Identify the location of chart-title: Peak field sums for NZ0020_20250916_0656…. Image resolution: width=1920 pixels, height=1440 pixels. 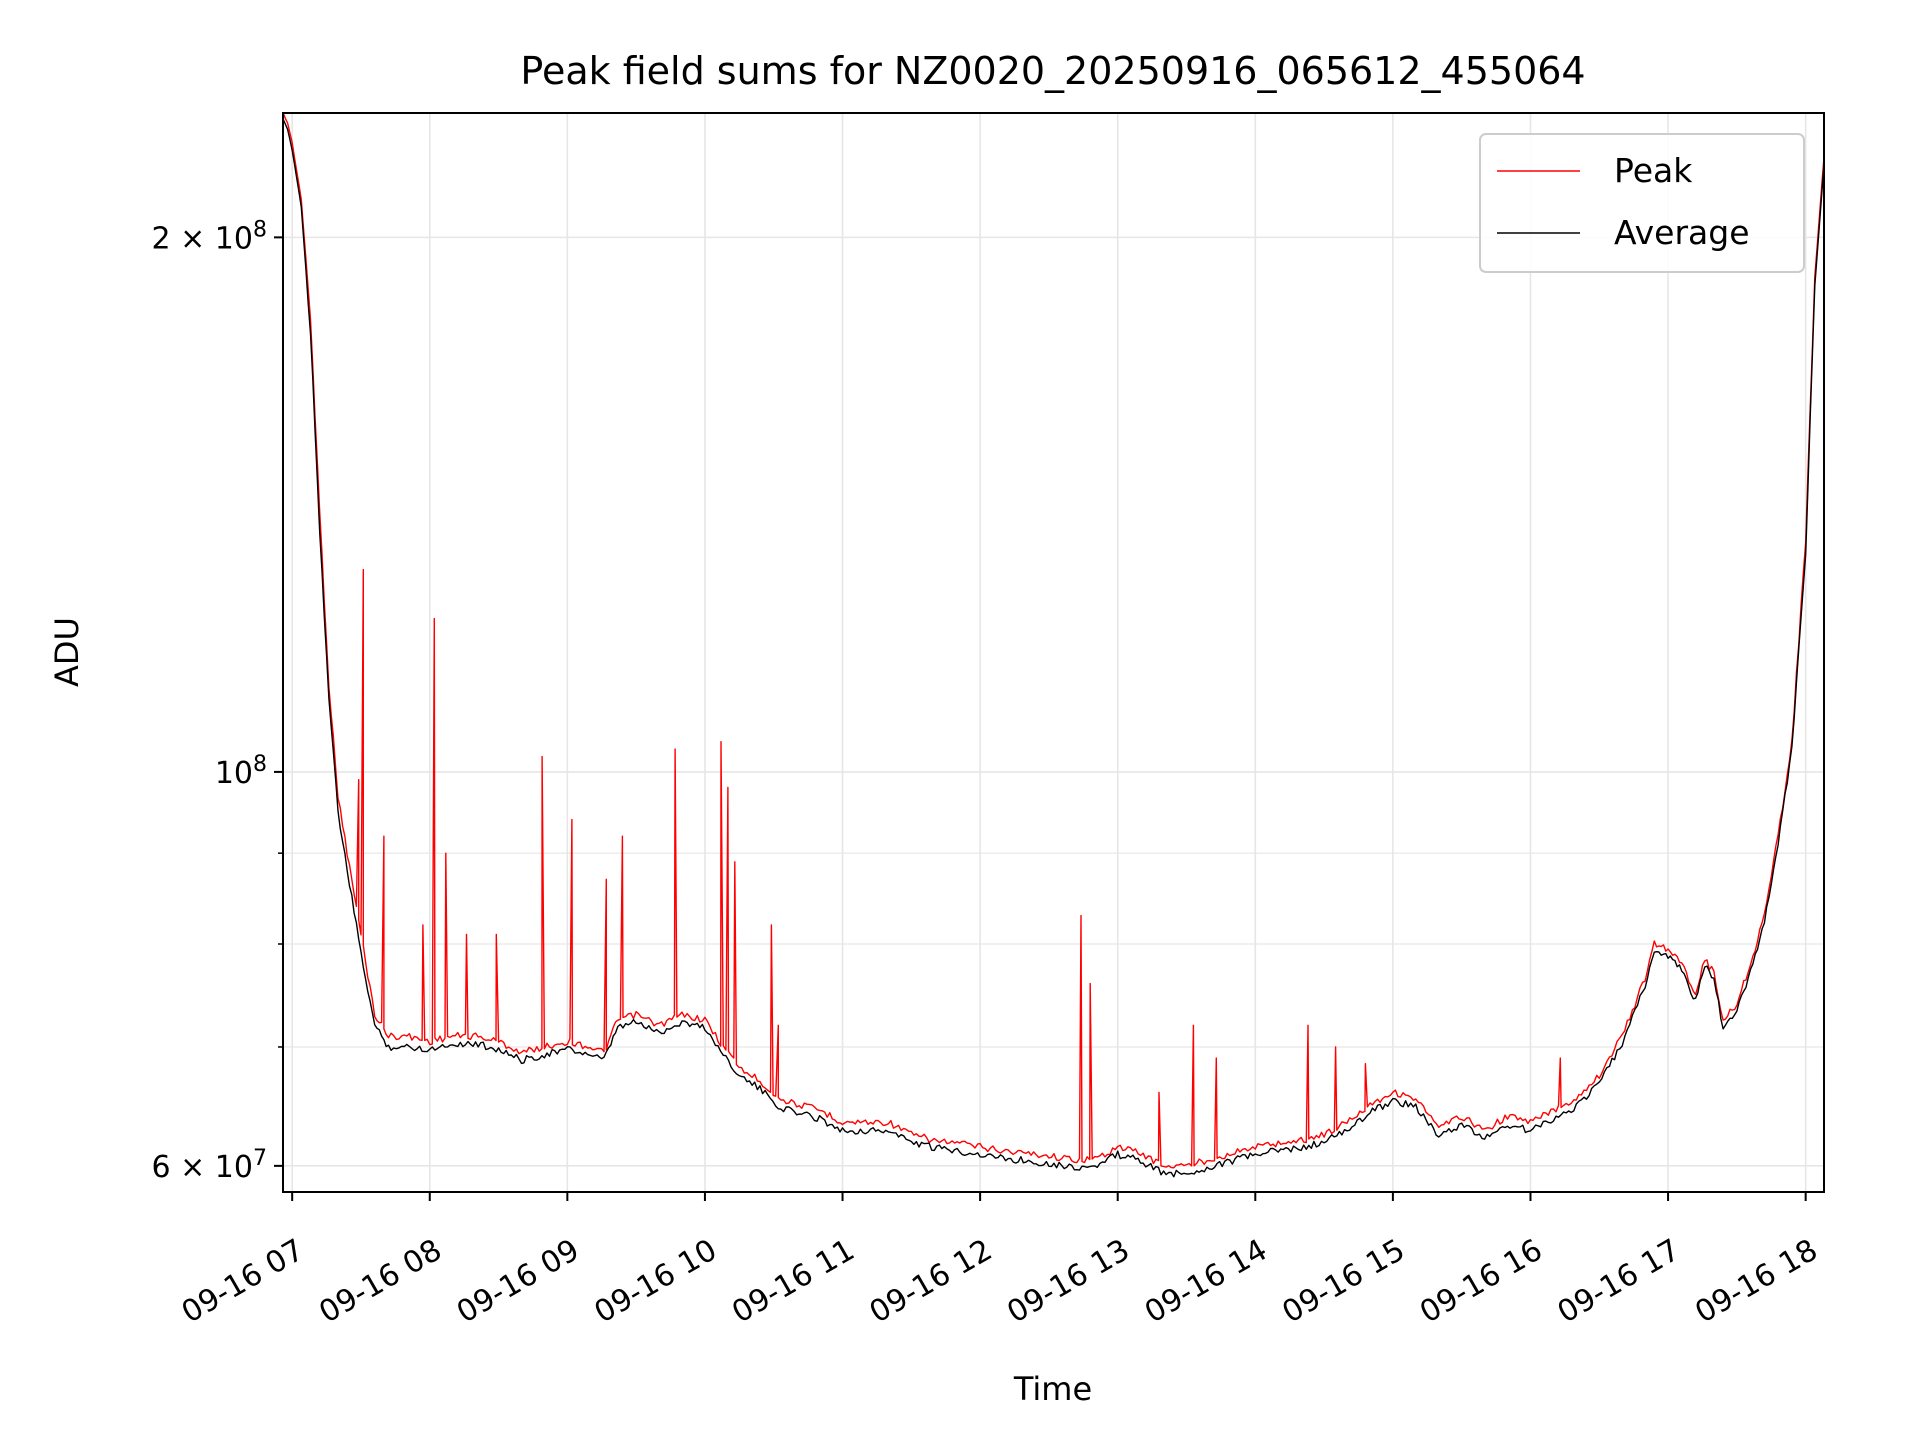
(1052, 71).